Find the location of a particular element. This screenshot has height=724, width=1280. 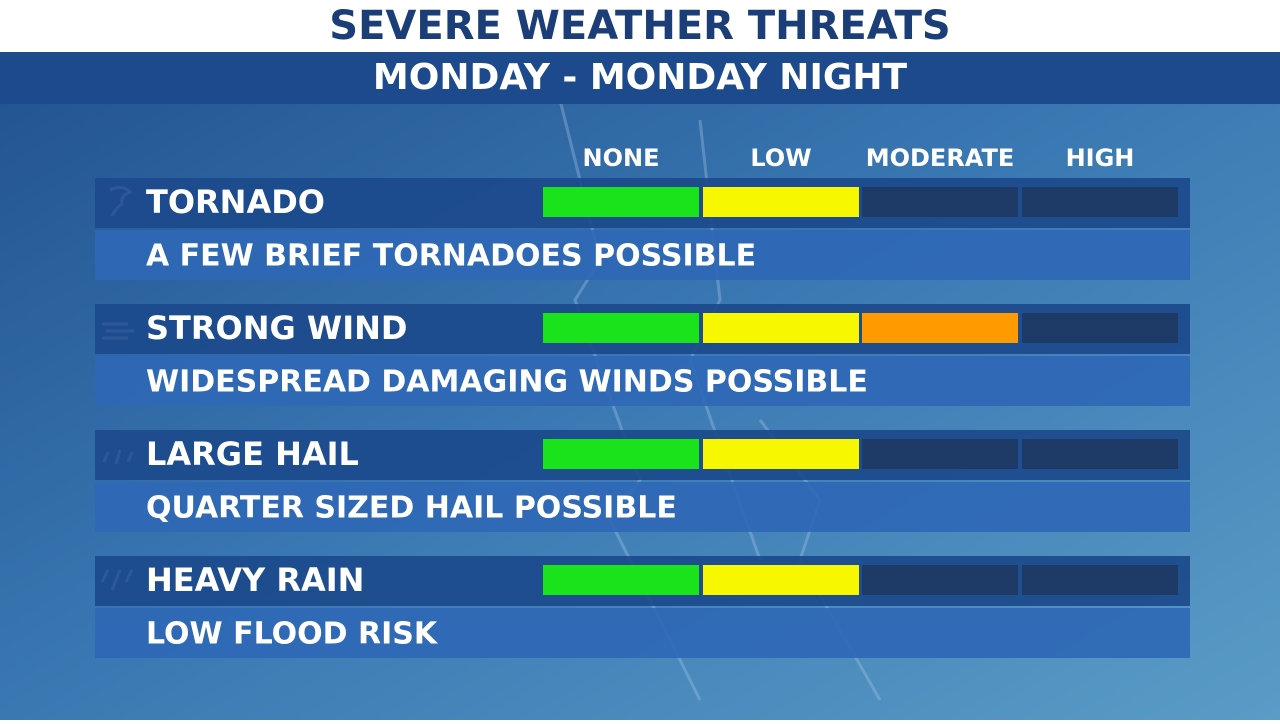

level-label: MODERATE is located at coordinates (940, 158).